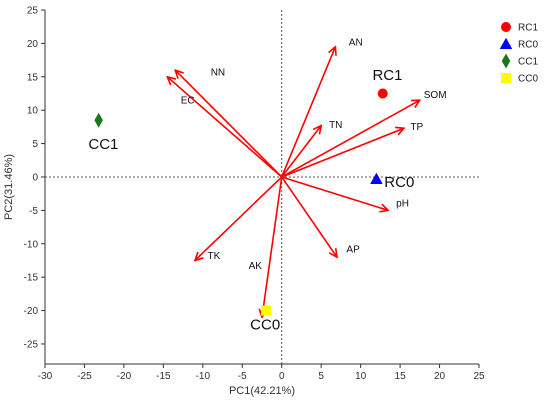  What do you see at coordinates (31, 244) in the screenshot?
I see `y-tick-label: -10` at bounding box center [31, 244].